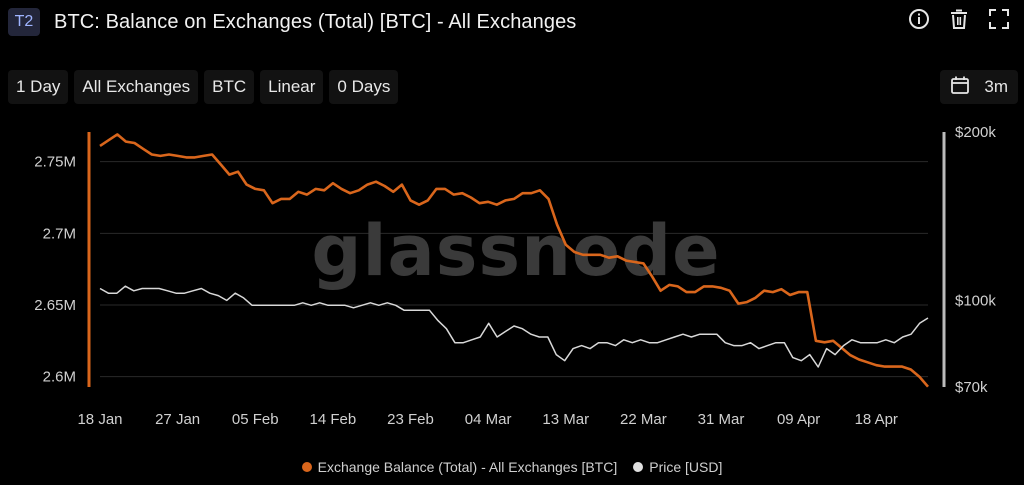 This screenshot has height=485, width=1024. What do you see at coordinates (306, 467) in the screenshot?
I see `legend-dot-balance` at bounding box center [306, 467].